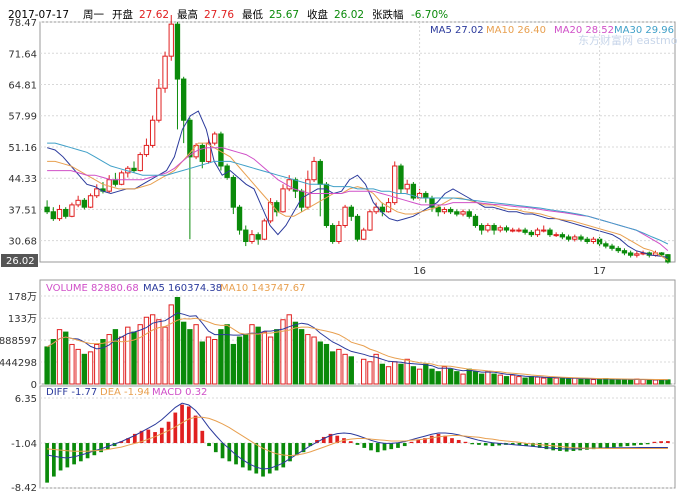  What do you see at coordinates (24, 487) in the screenshot?
I see `macd-tick-label: -8.42` at bounding box center [24, 487].